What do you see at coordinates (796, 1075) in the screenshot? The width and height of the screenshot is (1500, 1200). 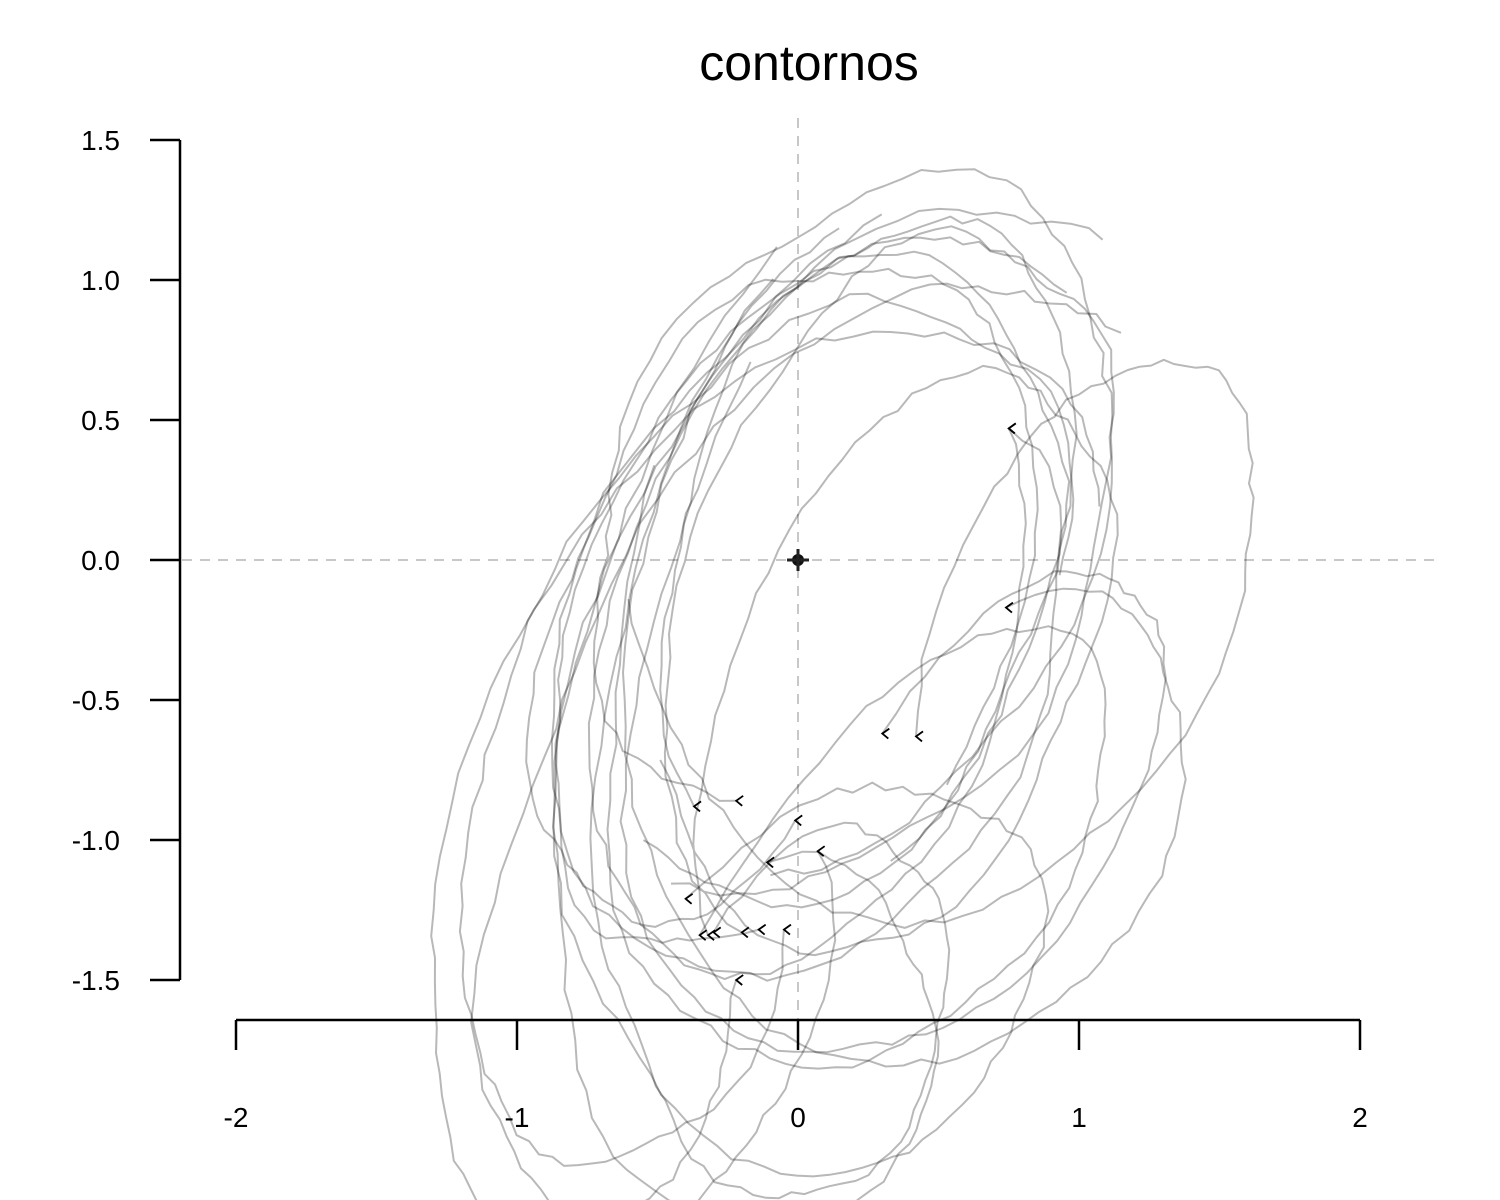 I see `x-axis: -2 -1 0 1 2` at bounding box center [796, 1075].